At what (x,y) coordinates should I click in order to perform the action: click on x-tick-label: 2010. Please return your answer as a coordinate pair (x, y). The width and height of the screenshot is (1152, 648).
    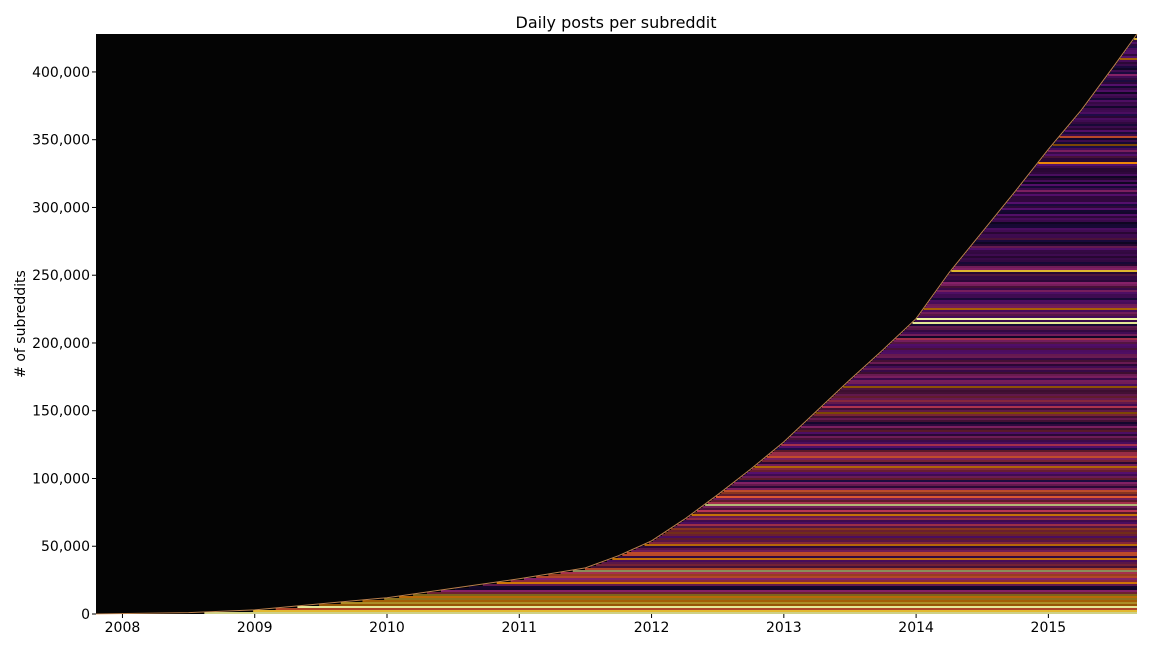
    Looking at the image, I should click on (387, 628).